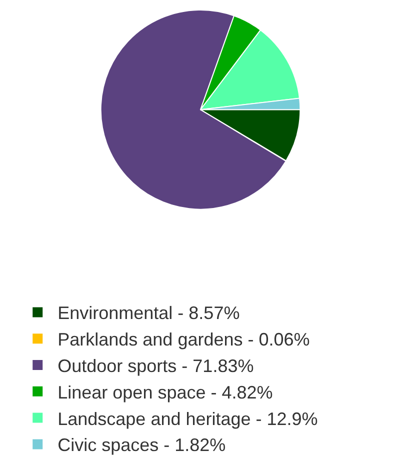  What do you see at coordinates (156, 366) in the screenshot?
I see `legend-label: Outdoor sports - 71.83%` at bounding box center [156, 366].